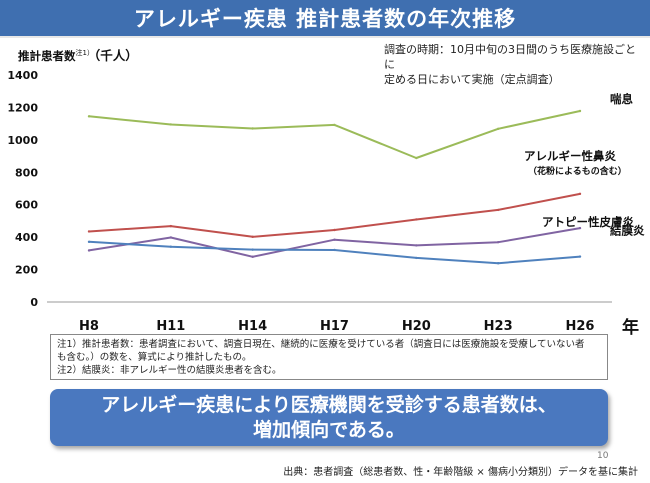 The height and width of the screenshot is (483, 650). I want to click on x-tick-label: H23, so click(498, 326).